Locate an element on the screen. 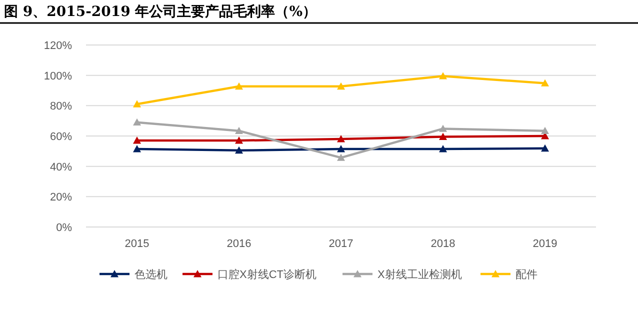  x-tick-label: 2019 is located at coordinates (545, 244).